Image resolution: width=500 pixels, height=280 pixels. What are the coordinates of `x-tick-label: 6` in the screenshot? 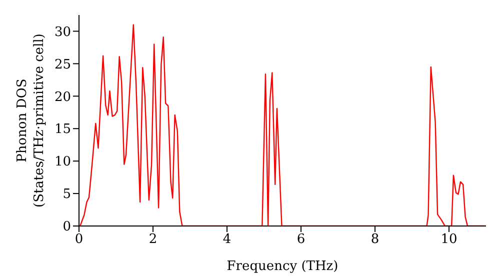 It's located at (301, 240).